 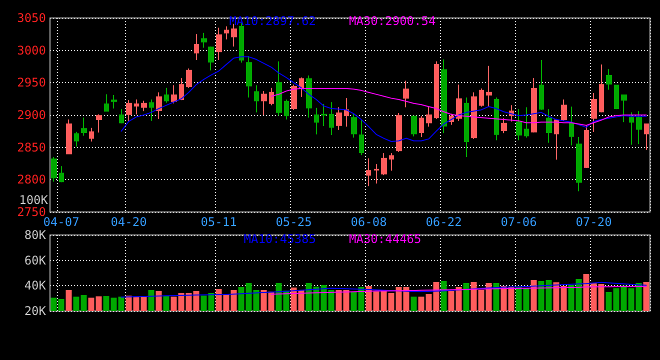 I want to click on x-tick-label: 07-20, so click(x=594, y=222).